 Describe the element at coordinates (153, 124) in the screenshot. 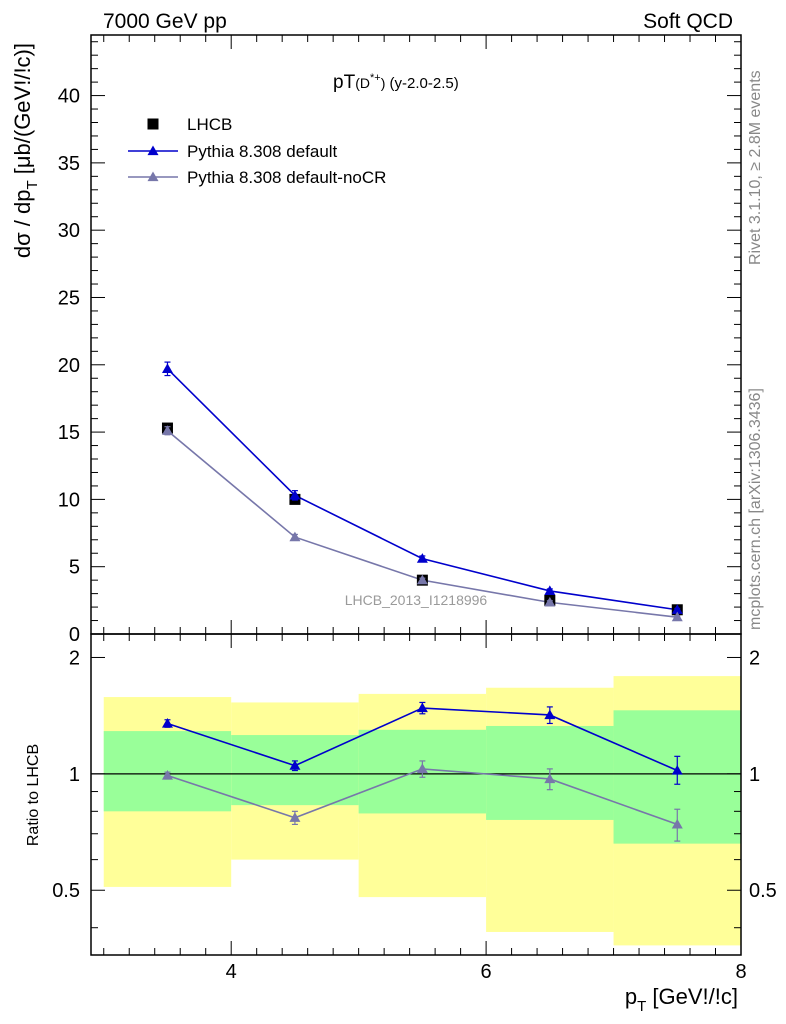

I see `legend-marker-lhcb` at that location.